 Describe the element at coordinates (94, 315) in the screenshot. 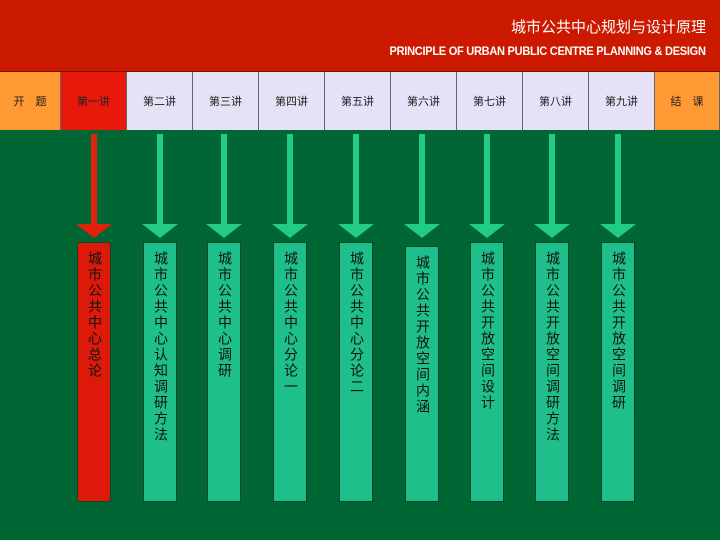

I see `lecture-topic-label: 城市公共中心总论` at that location.